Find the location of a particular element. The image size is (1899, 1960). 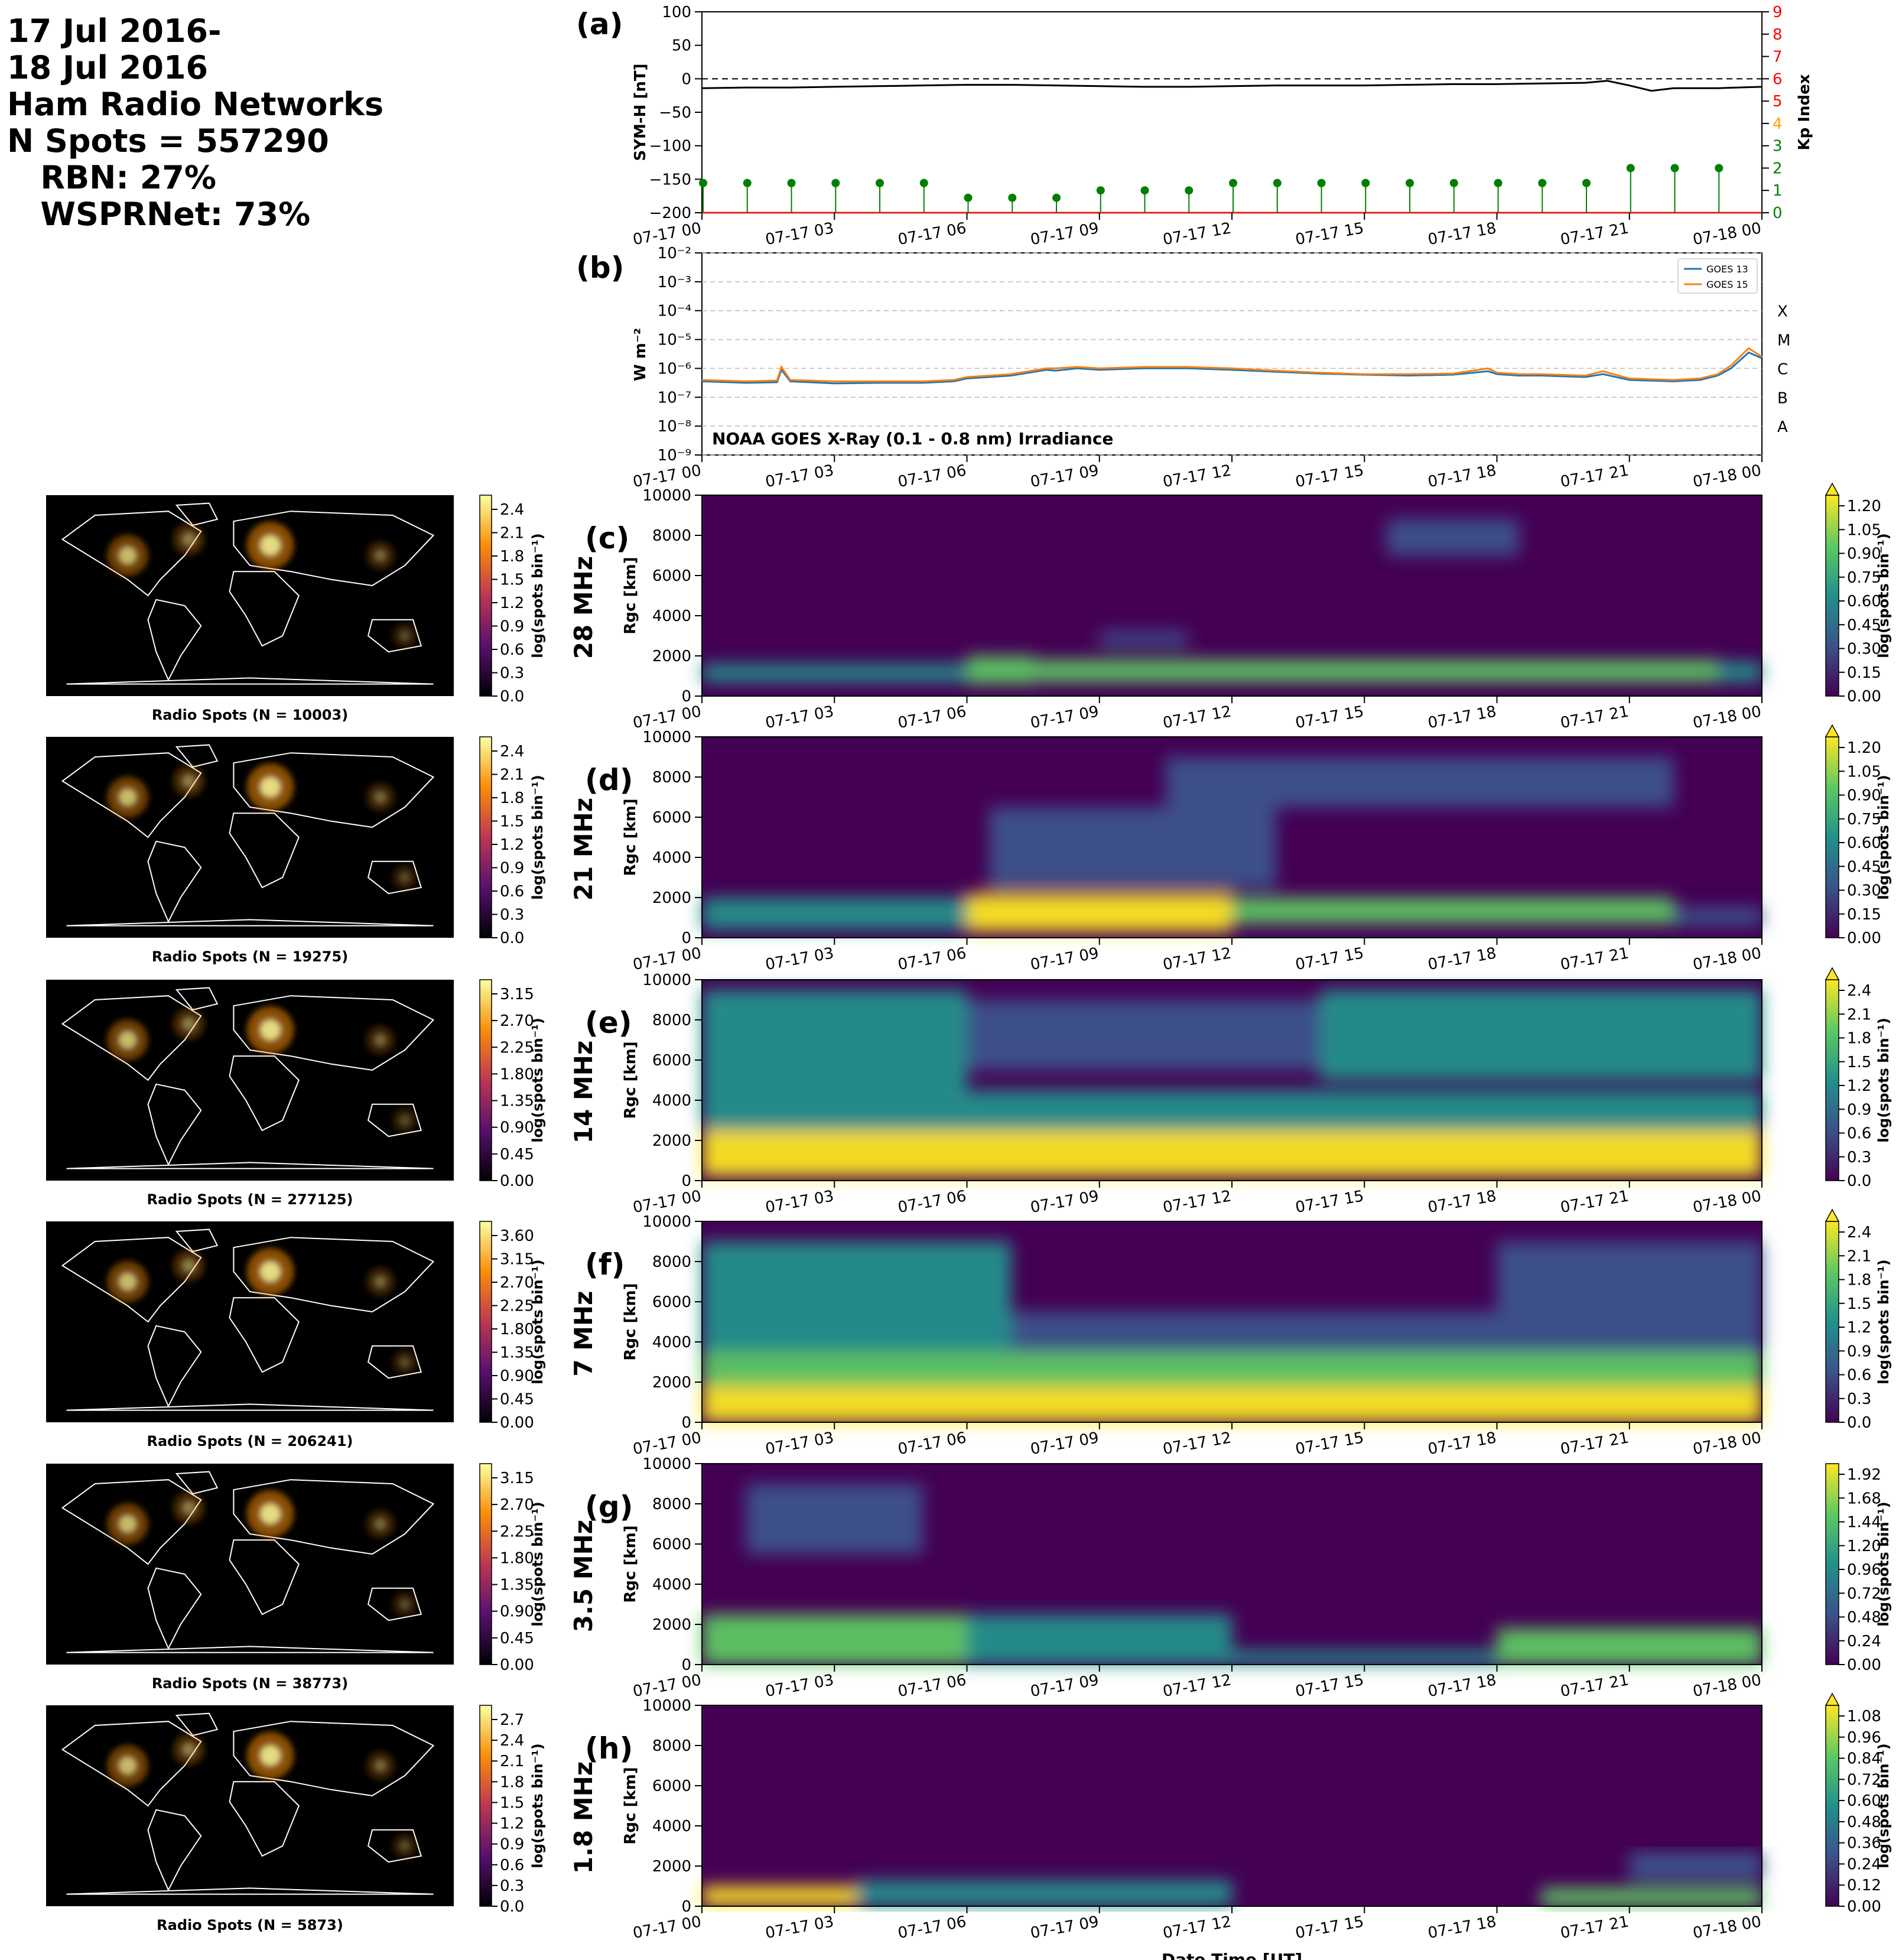

map-colorbar-tick-label: 2.1 is located at coordinates (512, 775).